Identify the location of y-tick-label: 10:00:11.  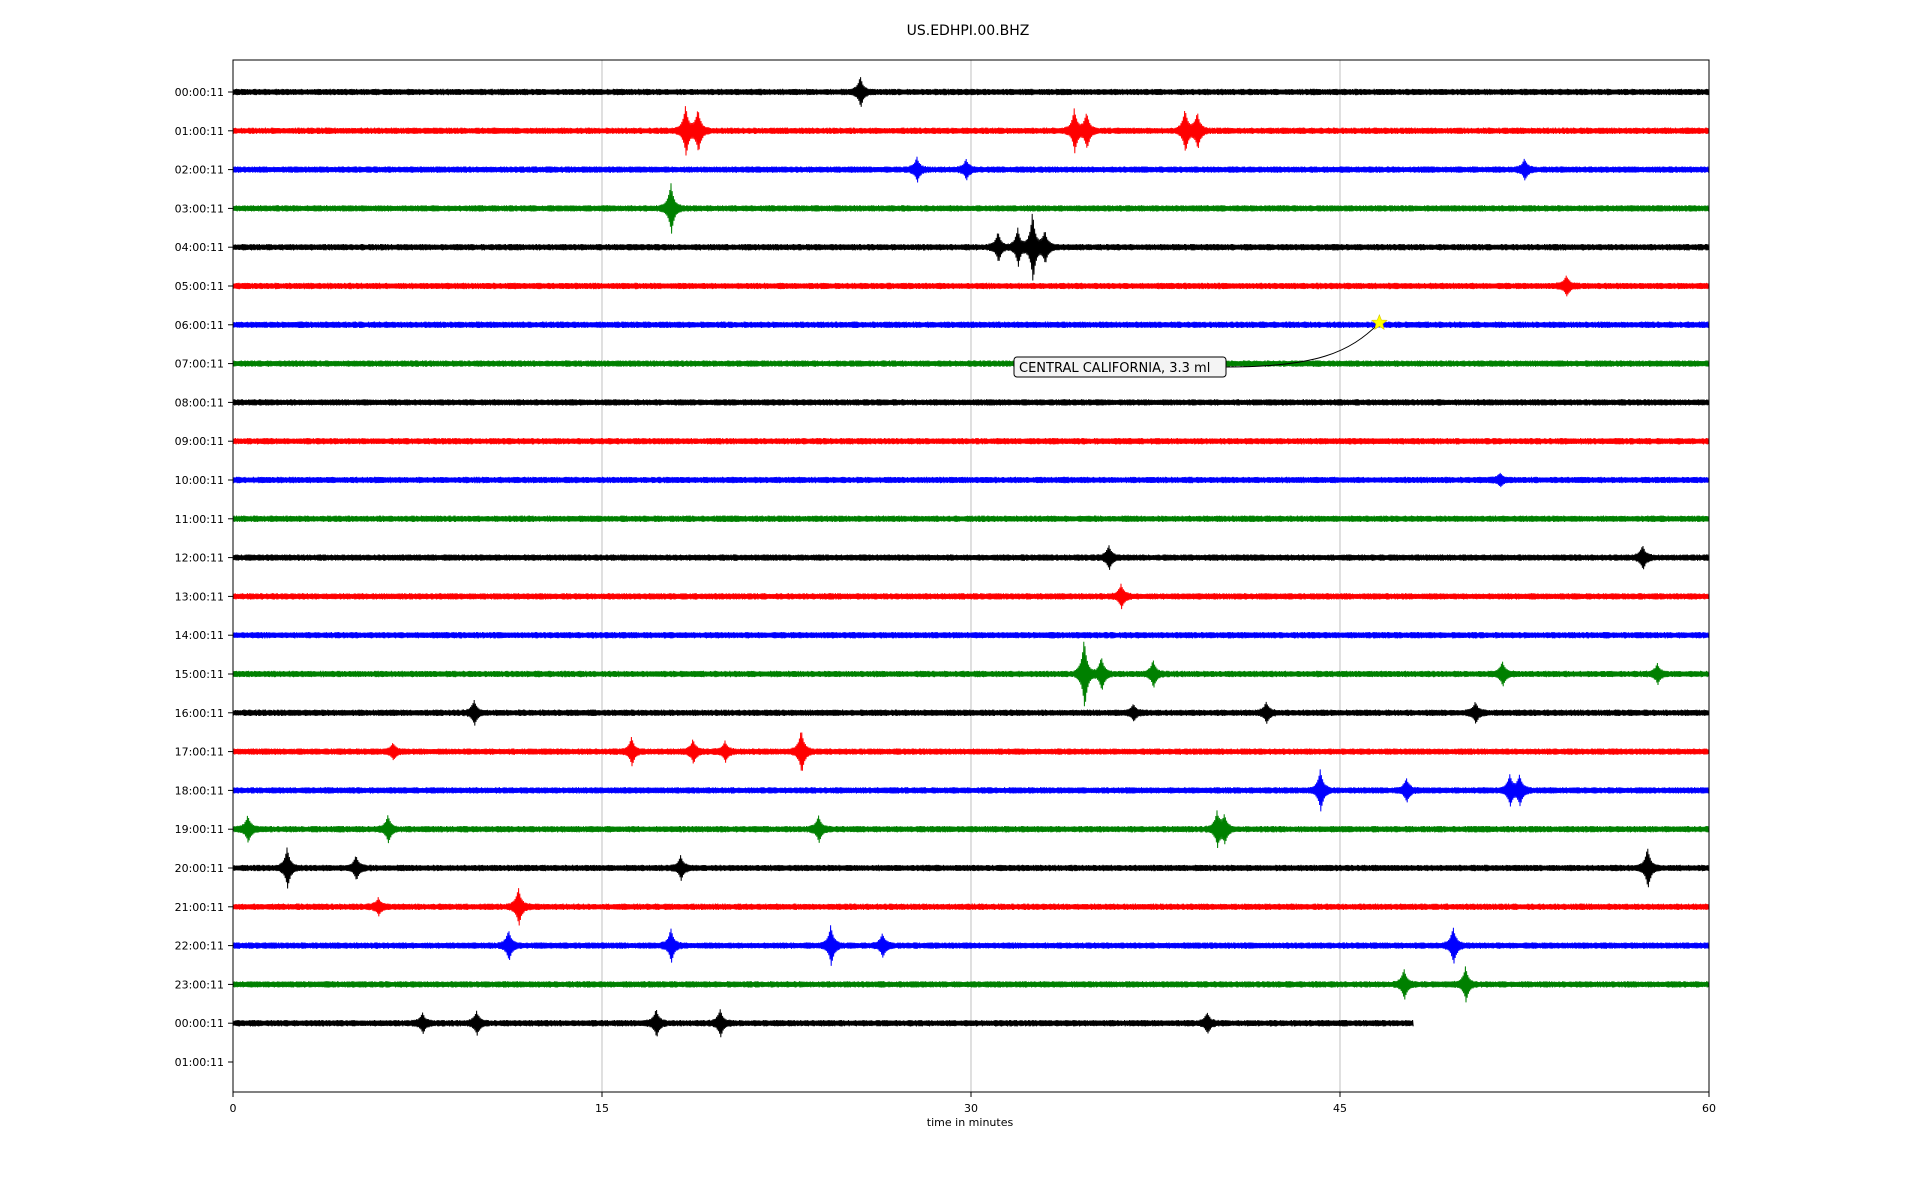
(199, 480).